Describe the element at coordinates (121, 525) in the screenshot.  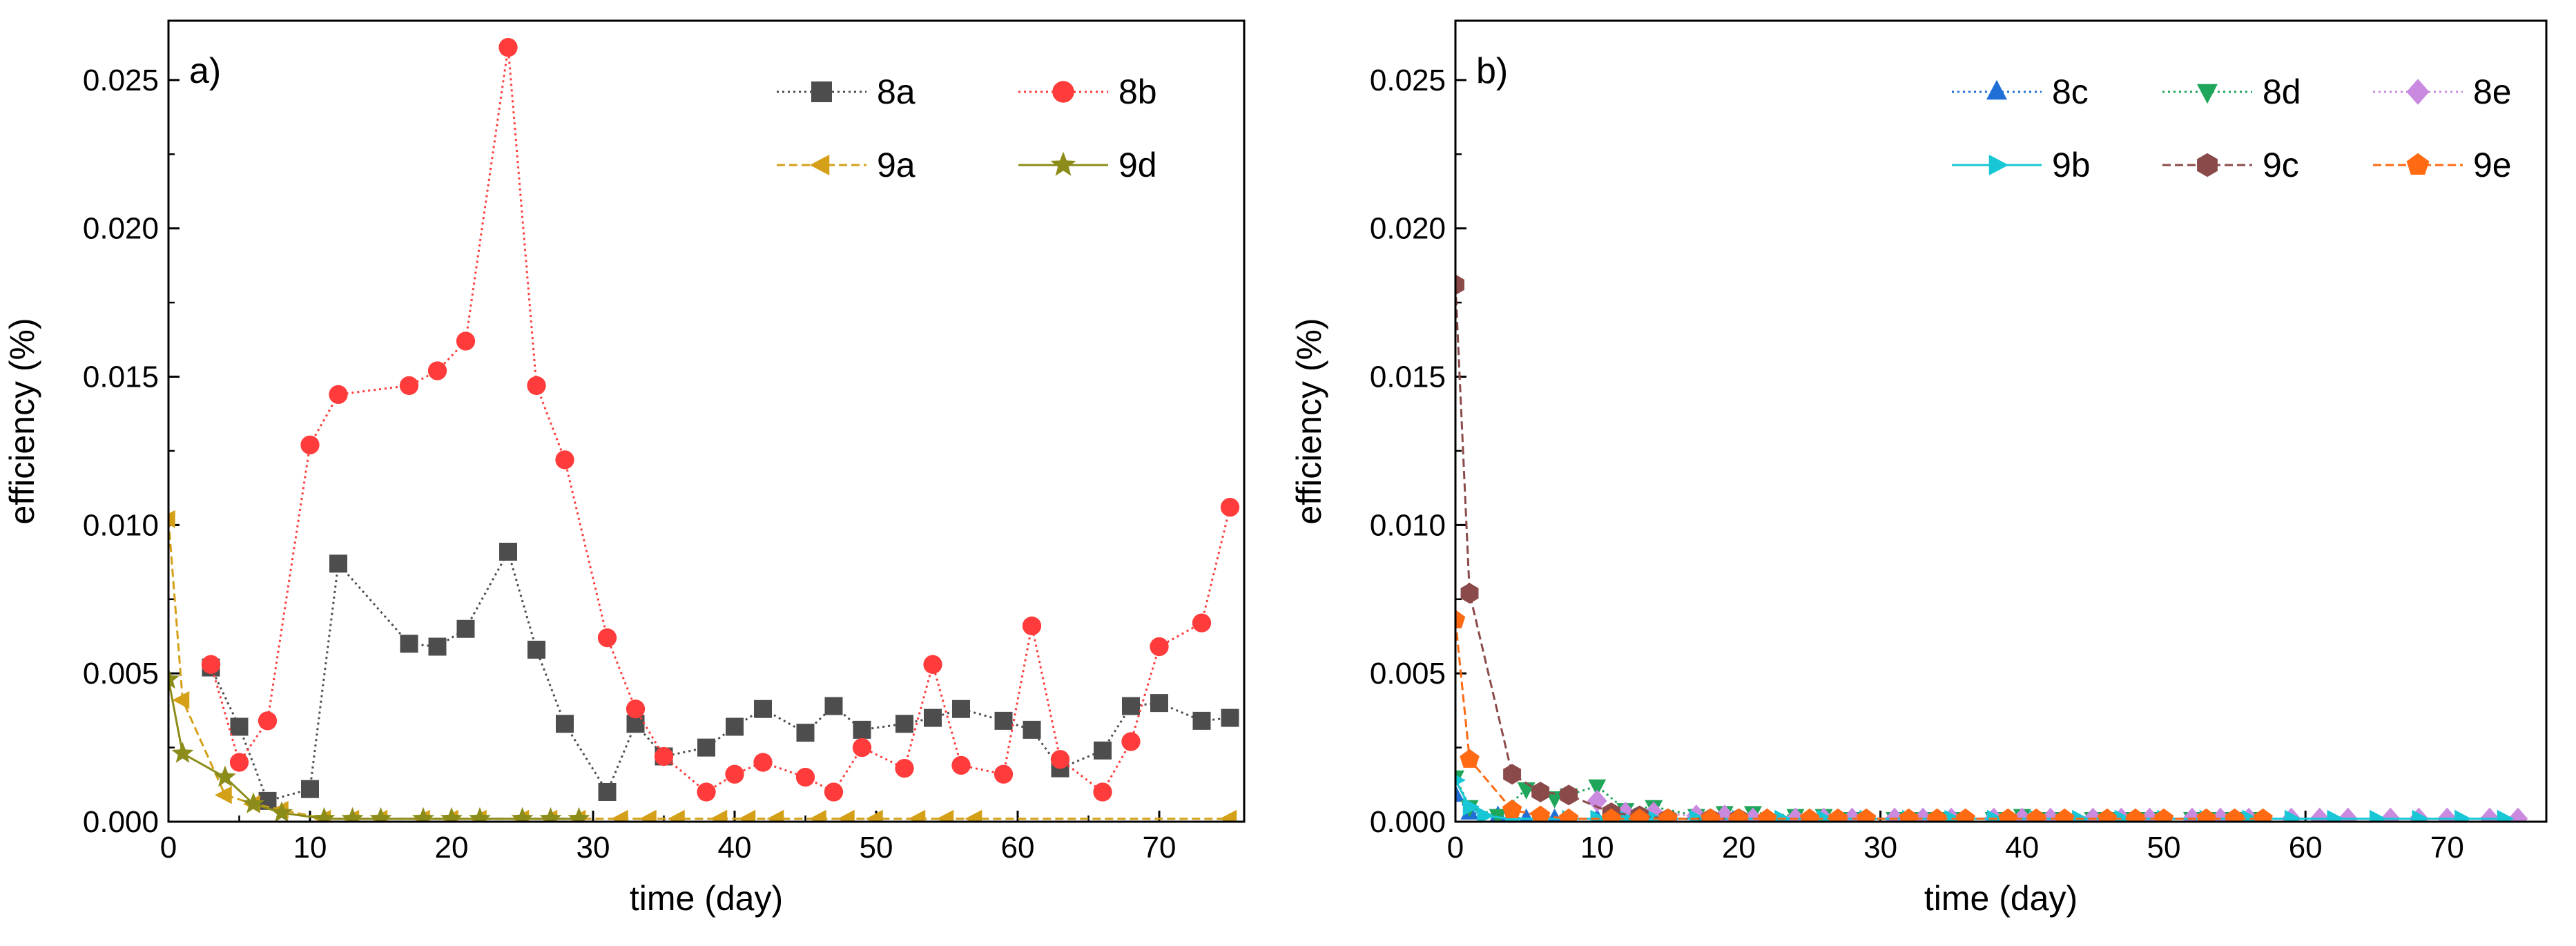
I see `y-tick-label: 0.010` at that location.